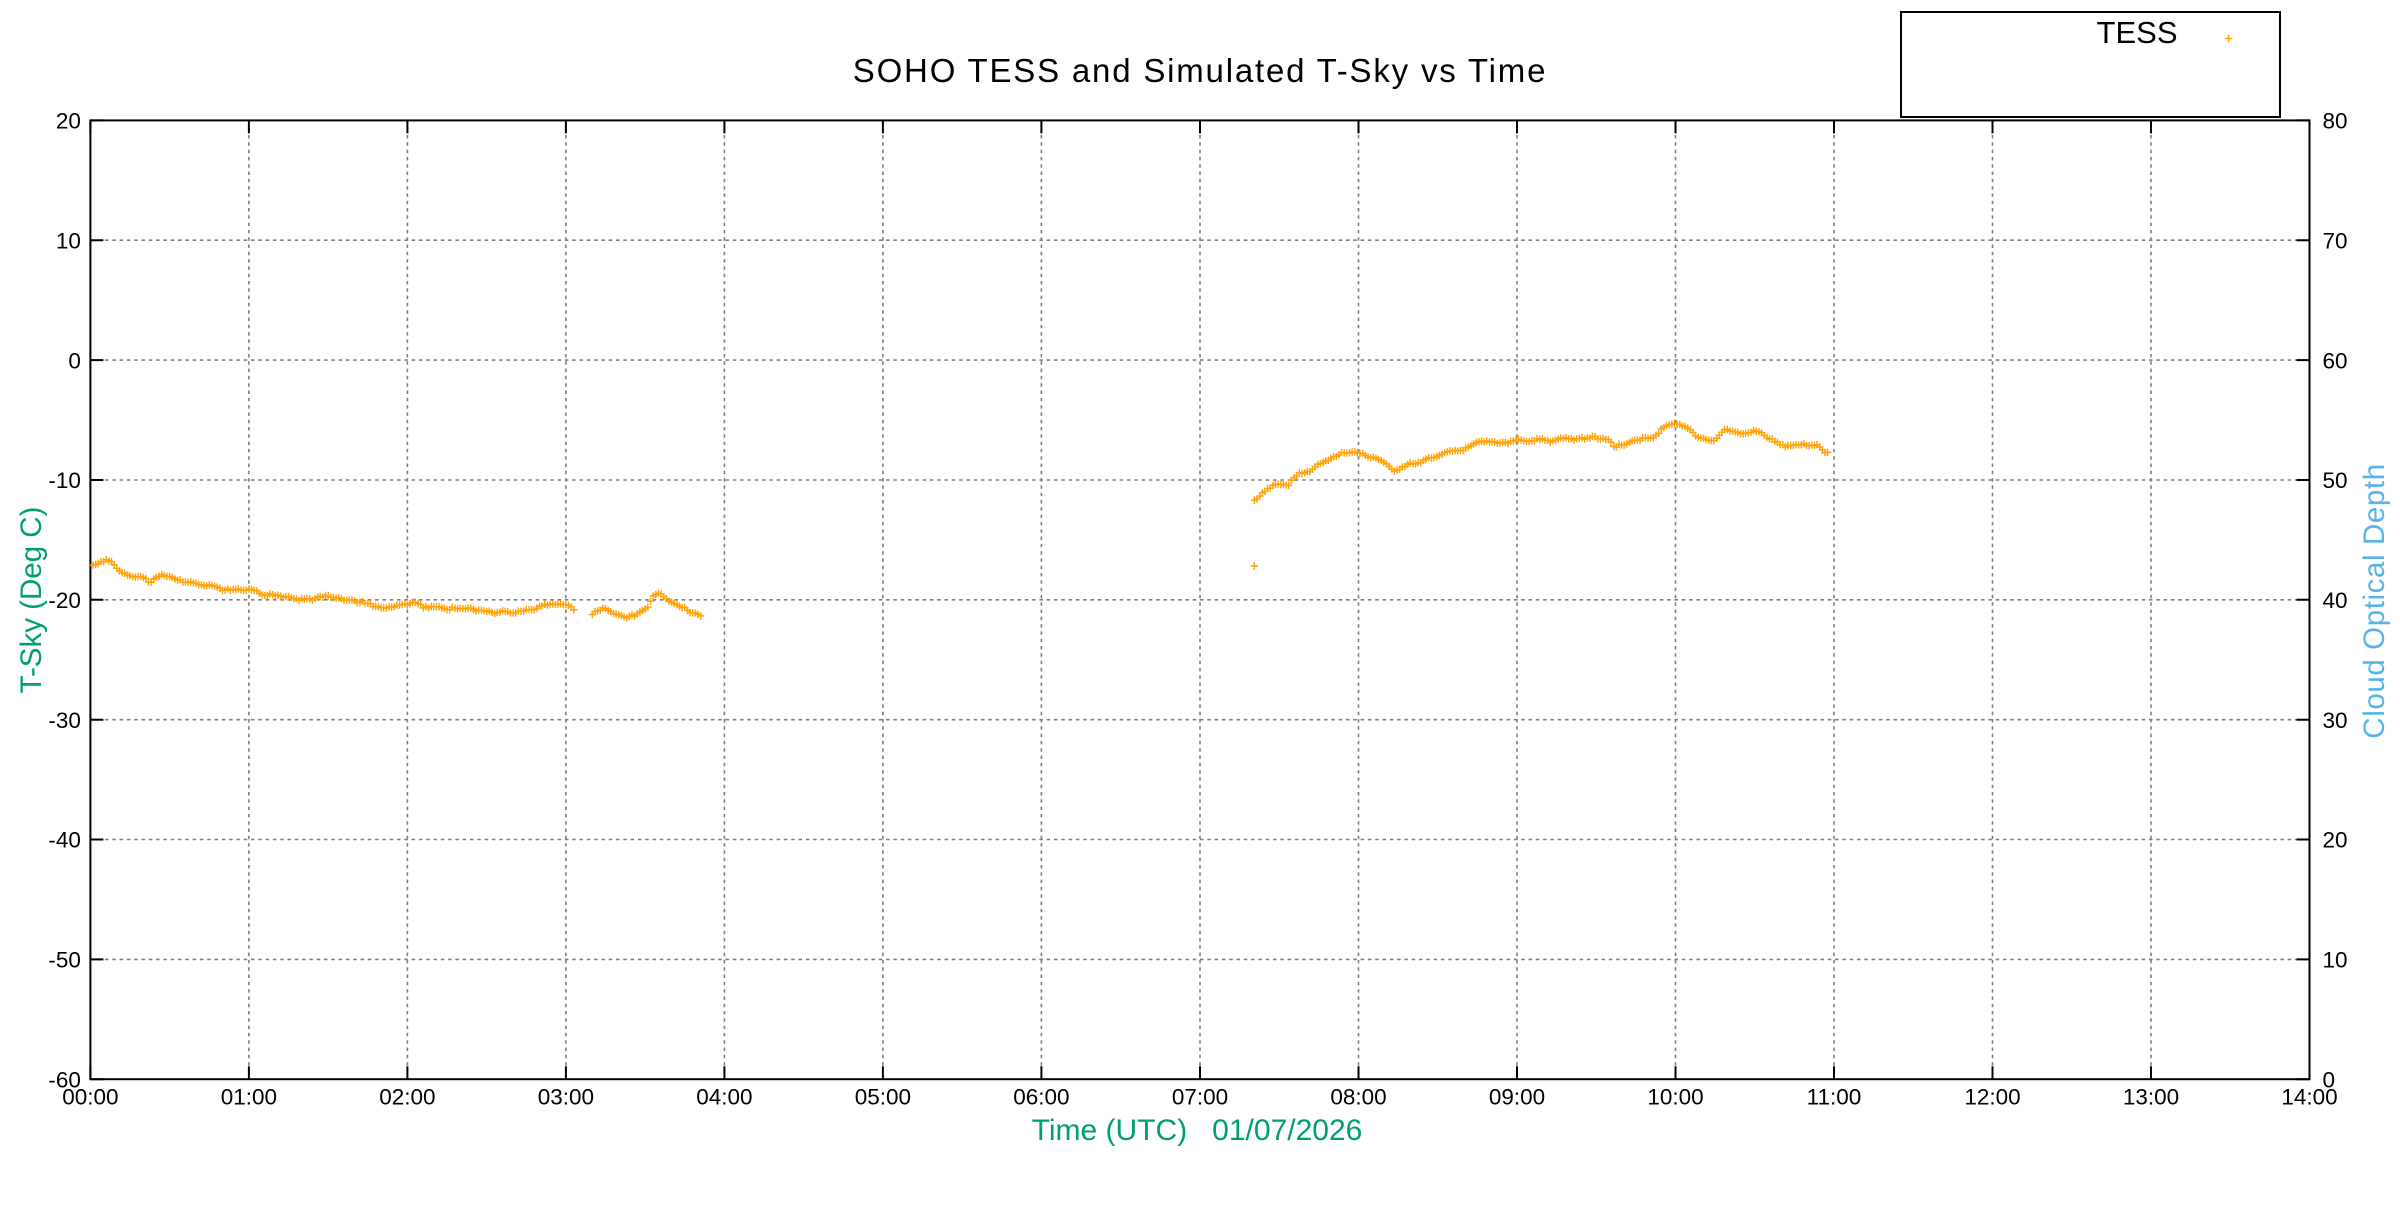 This screenshot has height=1205, width=2400. What do you see at coordinates (64, 840) in the screenshot?
I see `svg-text: -40` at bounding box center [64, 840].